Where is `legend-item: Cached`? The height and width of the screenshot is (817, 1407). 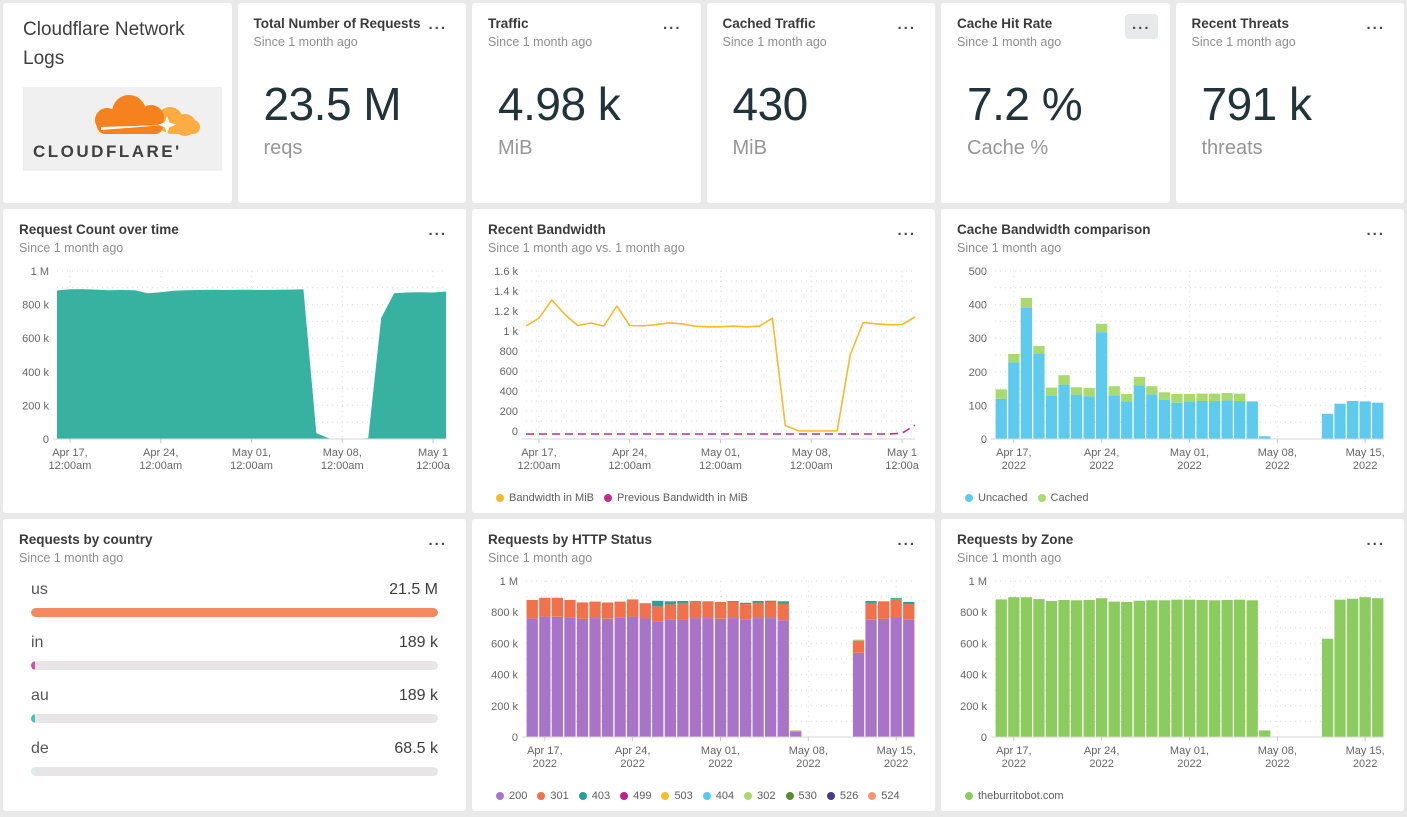 legend-item: Cached is located at coordinates (1062, 498).